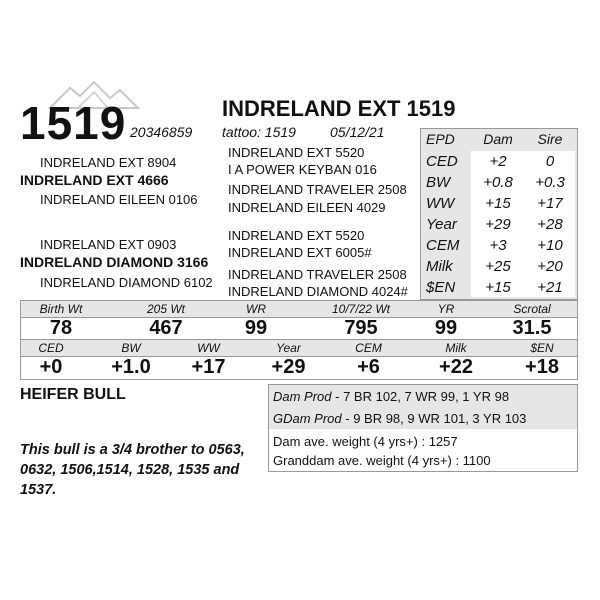  I want to click on epd-summary-label: WW, so click(208, 348).